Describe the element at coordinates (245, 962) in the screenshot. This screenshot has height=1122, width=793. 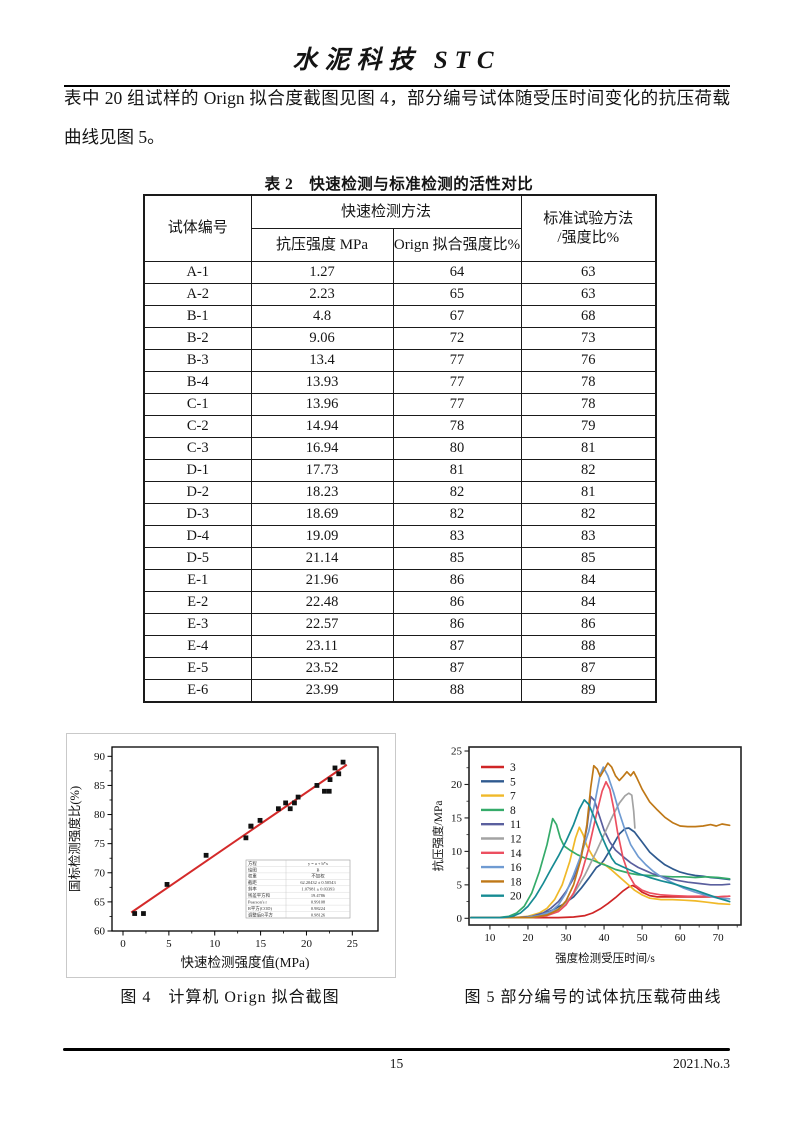
I see `fig4-x-axis-label: 快速检测强度值(MPa)` at that location.